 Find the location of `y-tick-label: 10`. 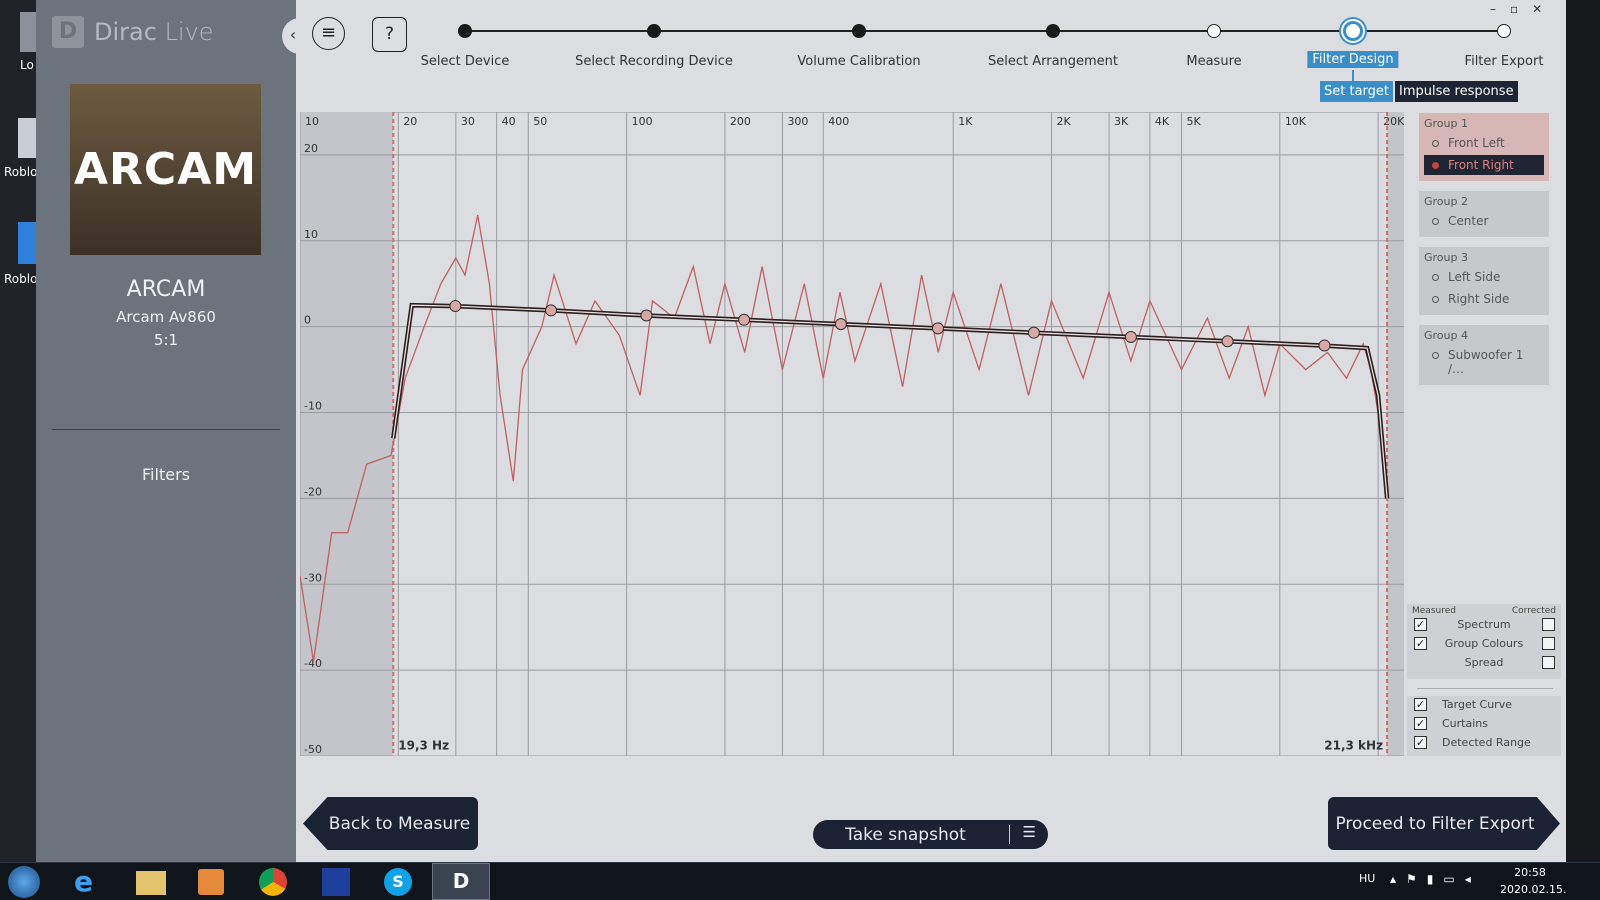

y-tick-label: 10 is located at coordinates (311, 234).